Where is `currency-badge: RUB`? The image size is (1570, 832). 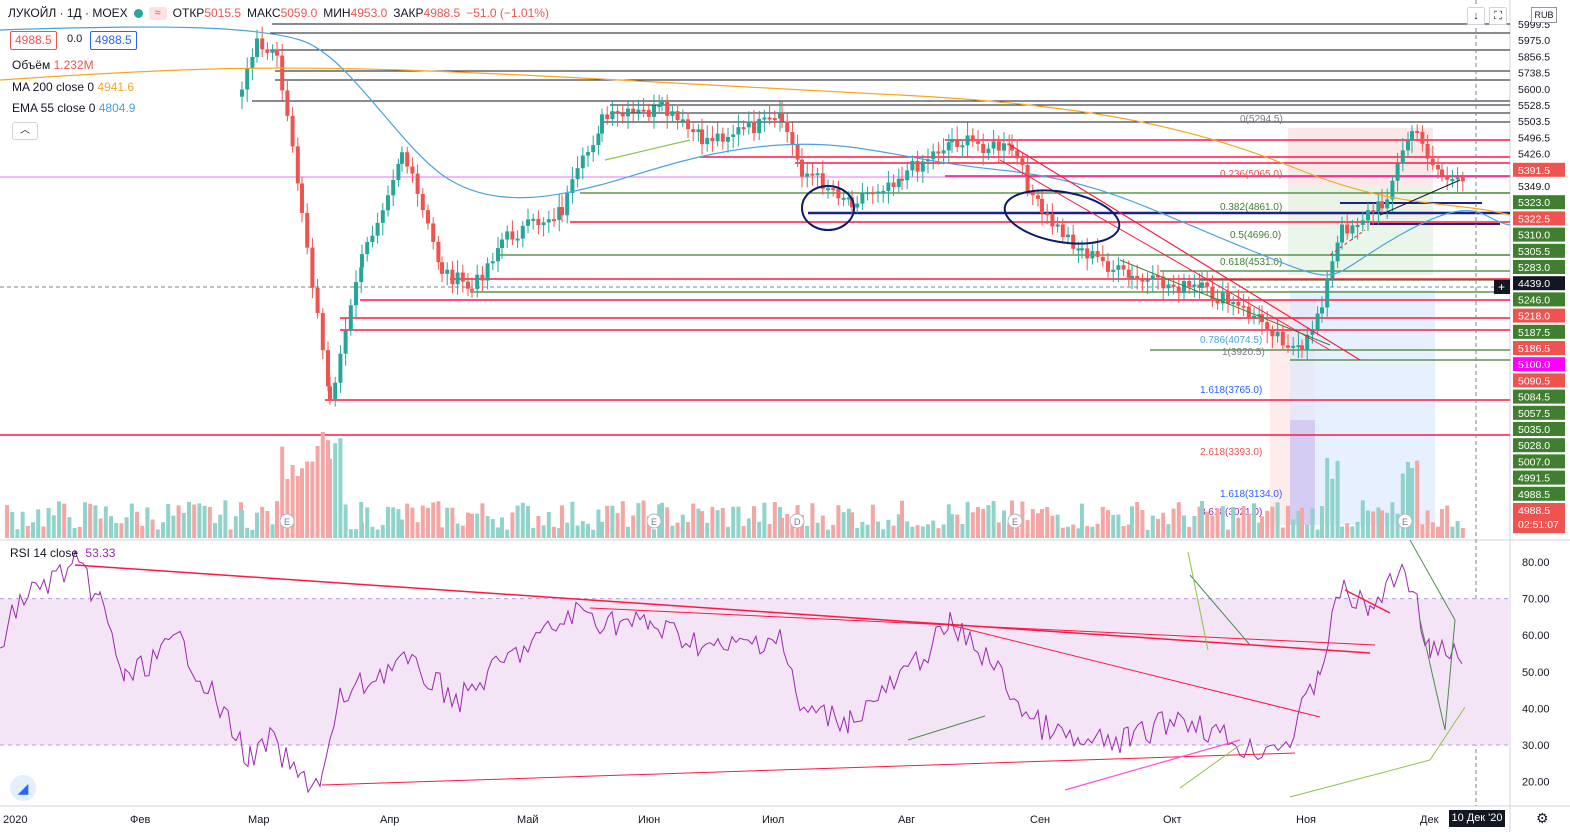
currency-badge: RUB is located at coordinates (1544, 15).